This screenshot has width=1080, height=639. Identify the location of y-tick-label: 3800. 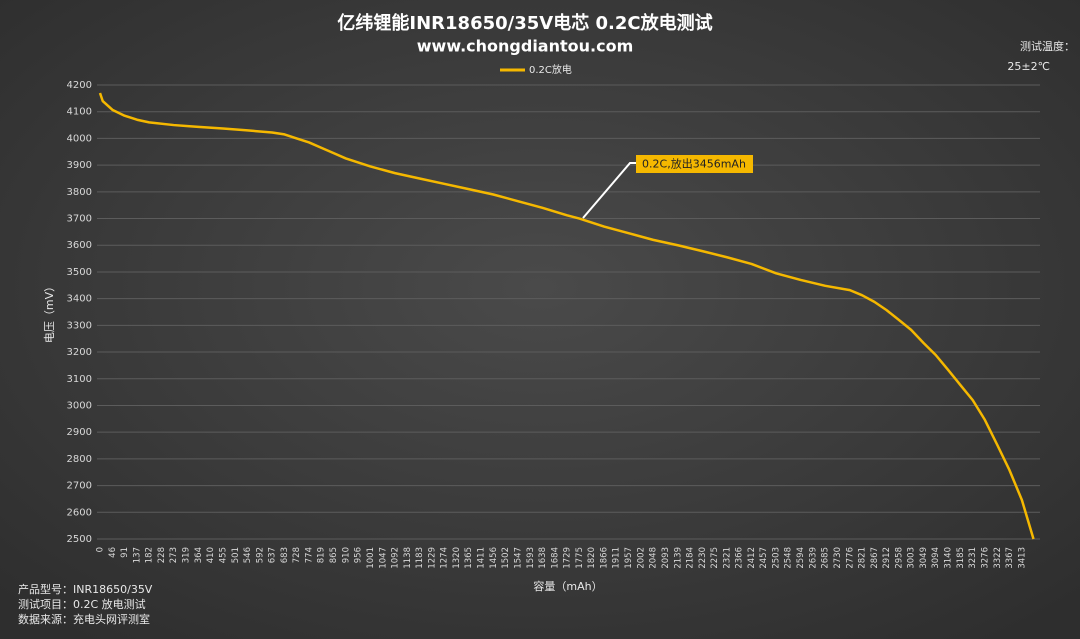
(79, 192).